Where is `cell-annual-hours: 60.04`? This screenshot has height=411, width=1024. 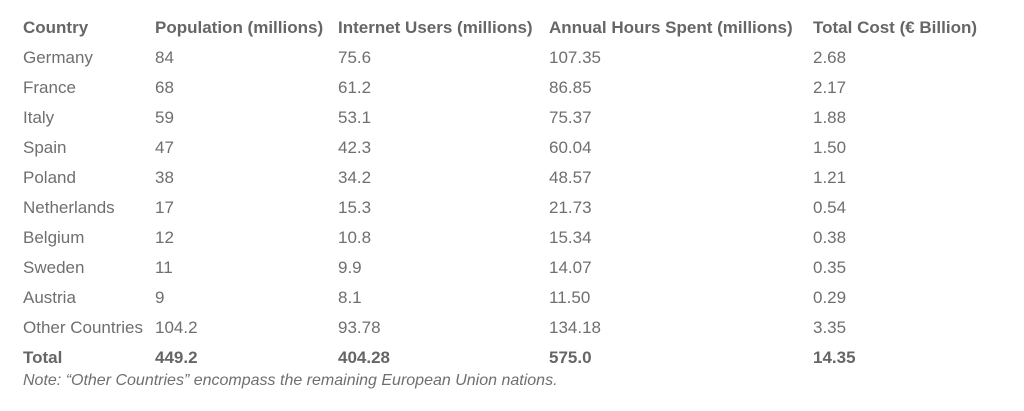 cell-annual-hours: 60.04 is located at coordinates (570, 147).